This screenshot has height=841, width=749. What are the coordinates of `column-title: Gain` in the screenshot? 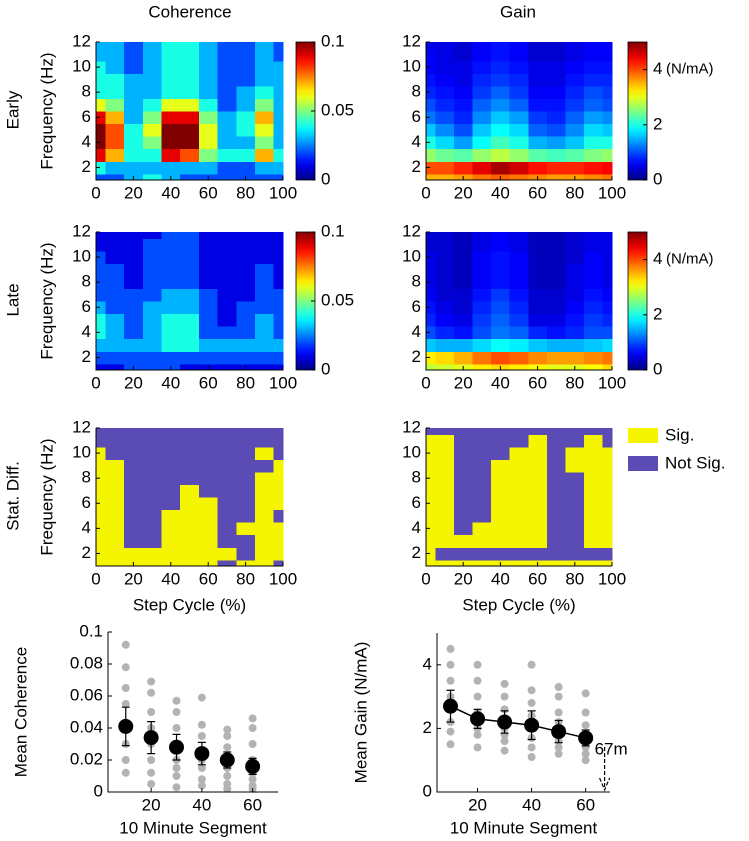 It's located at (518, 11).